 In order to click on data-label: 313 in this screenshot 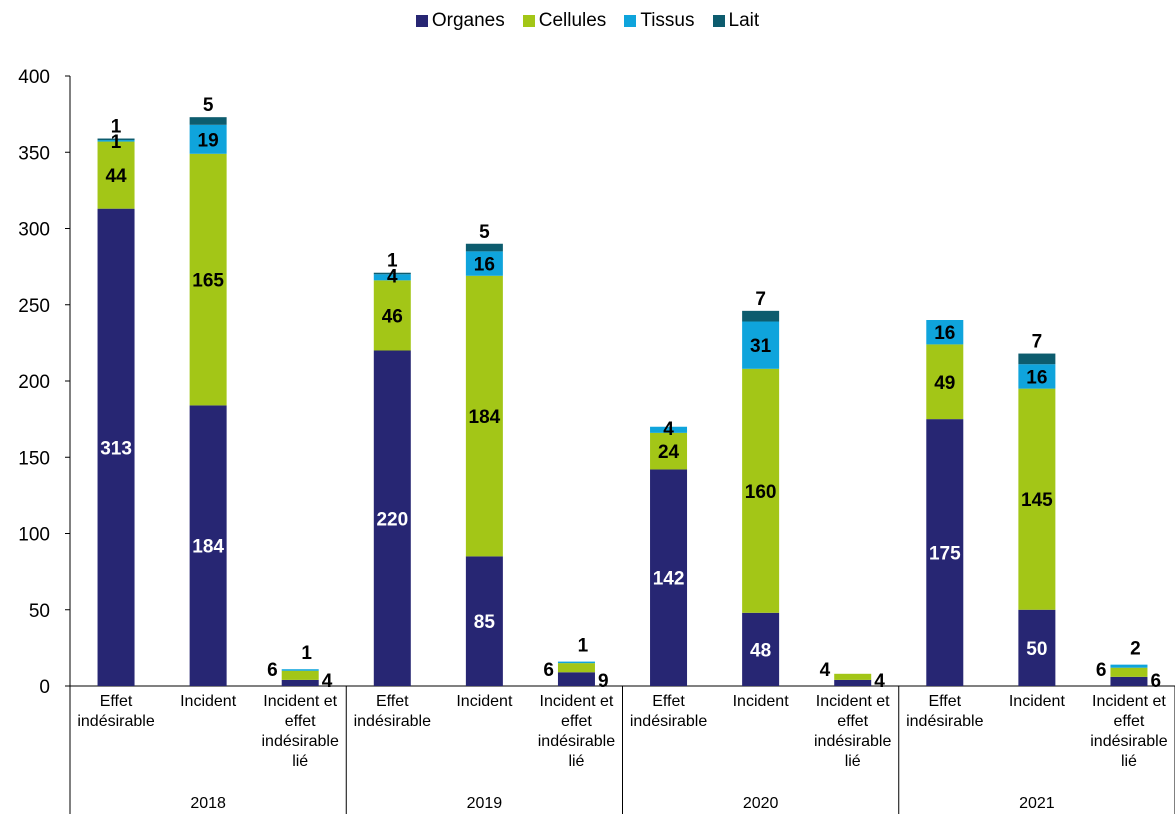, I will do `click(116, 448)`.